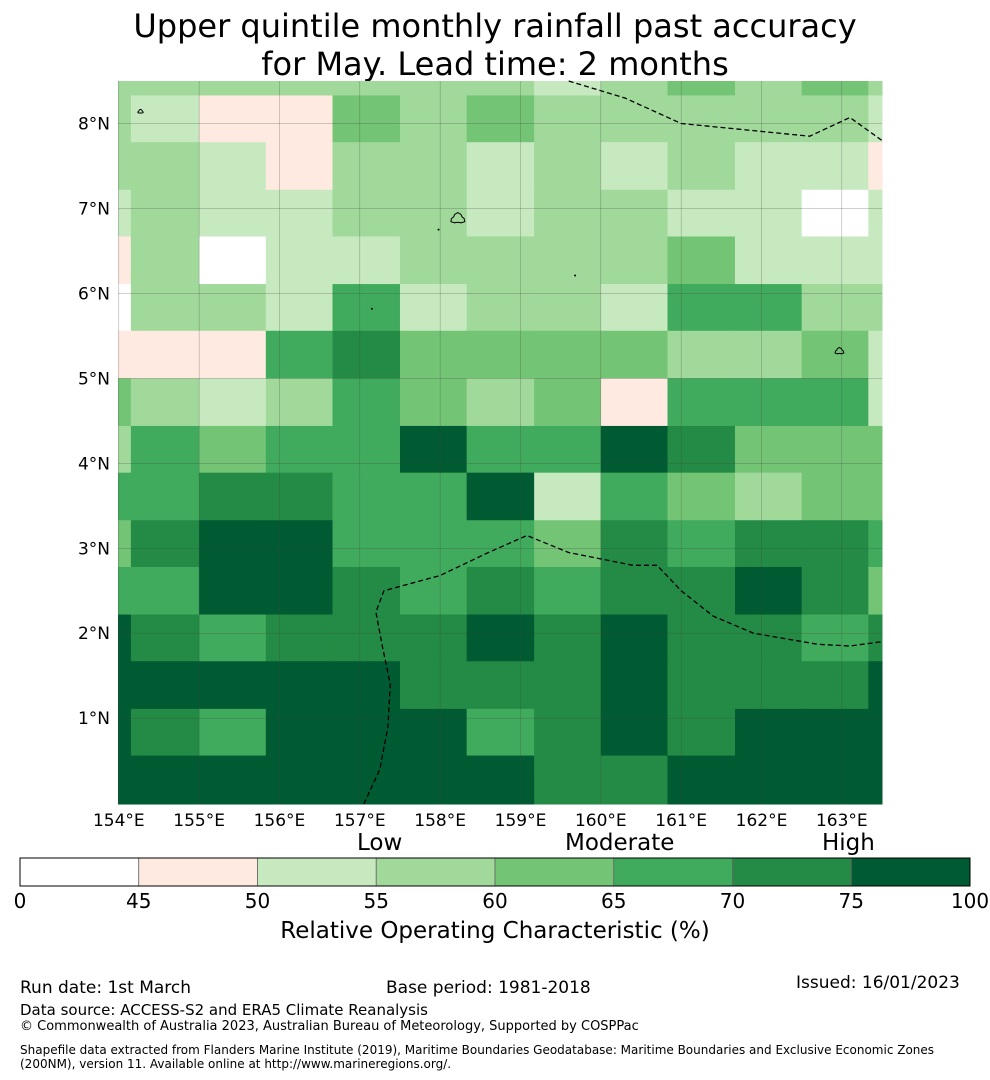 This screenshot has width=990, height=1080. I want to click on lat-tick-label: 5°N, so click(94, 379).